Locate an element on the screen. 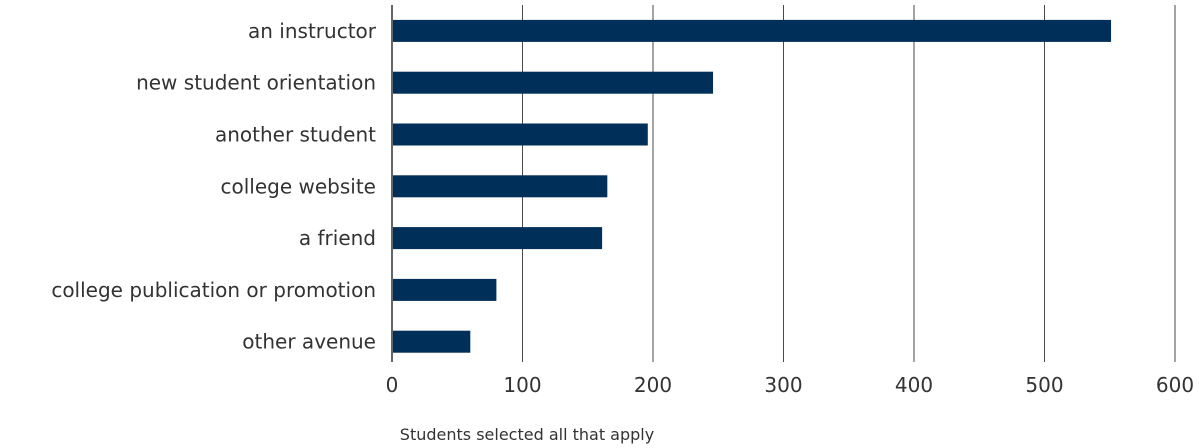 Image resolution: width=1199 pixels, height=448 pixels. x-tick-label: 200 is located at coordinates (653, 385).